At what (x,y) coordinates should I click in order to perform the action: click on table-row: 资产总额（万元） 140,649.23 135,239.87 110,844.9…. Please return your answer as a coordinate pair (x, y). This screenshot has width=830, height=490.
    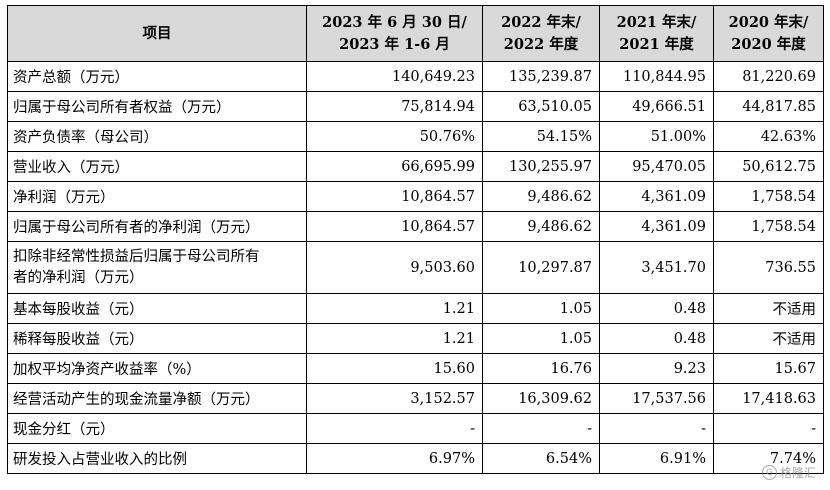
    Looking at the image, I should click on (415, 76).